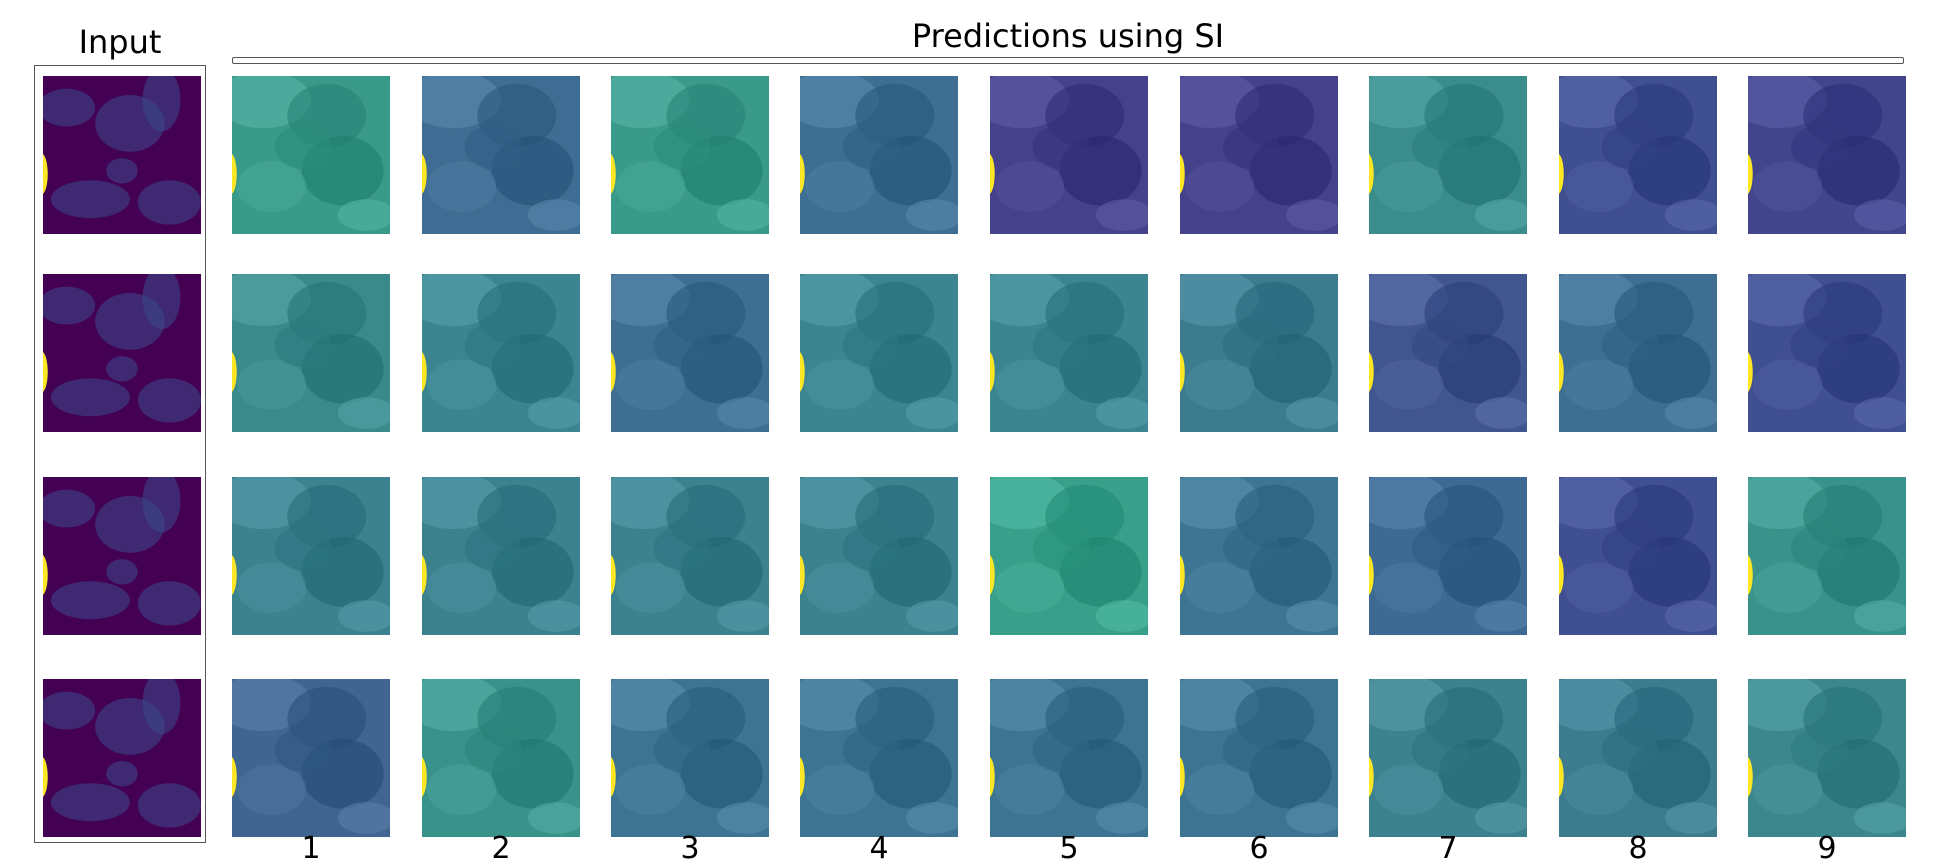  I want to click on column-label: 7, so click(1448, 848).